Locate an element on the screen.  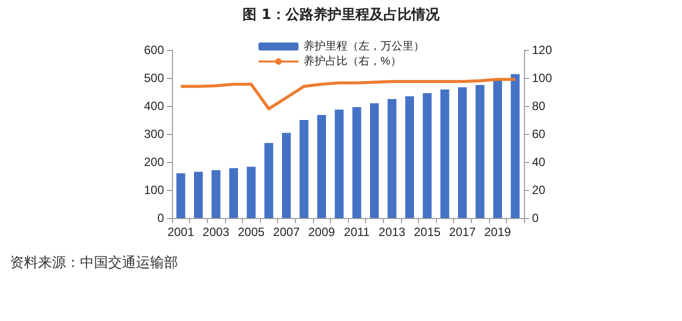
x-tick-label: 2015 is located at coordinates (427, 232).